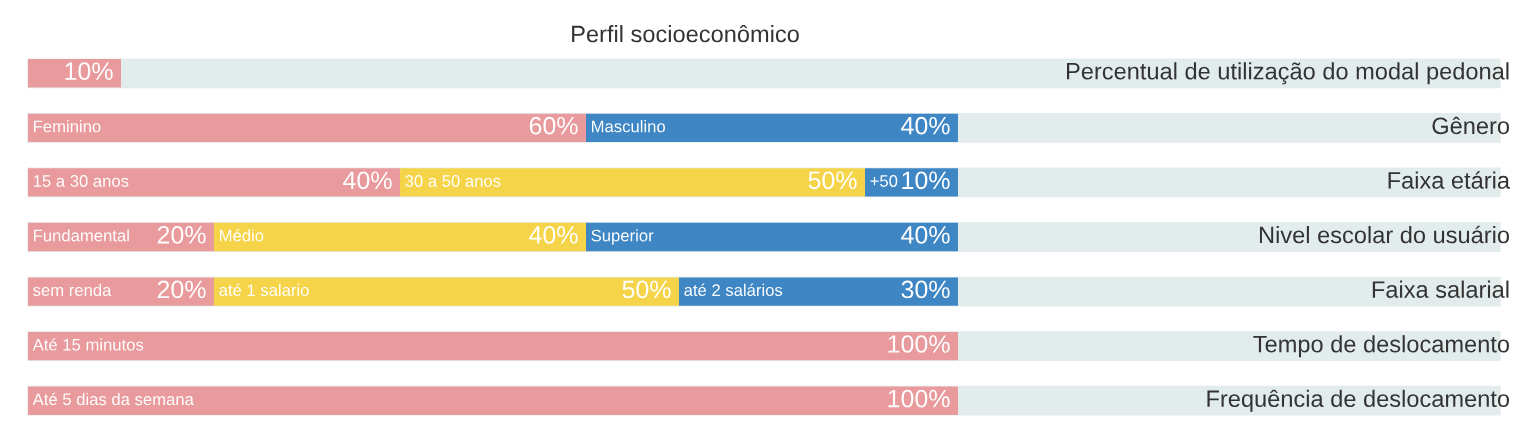 The image size is (1514, 429). What do you see at coordinates (1449, 180) in the screenshot?
I see `y-tick-label: Faixa etária` at bounding box center [1449, 180].